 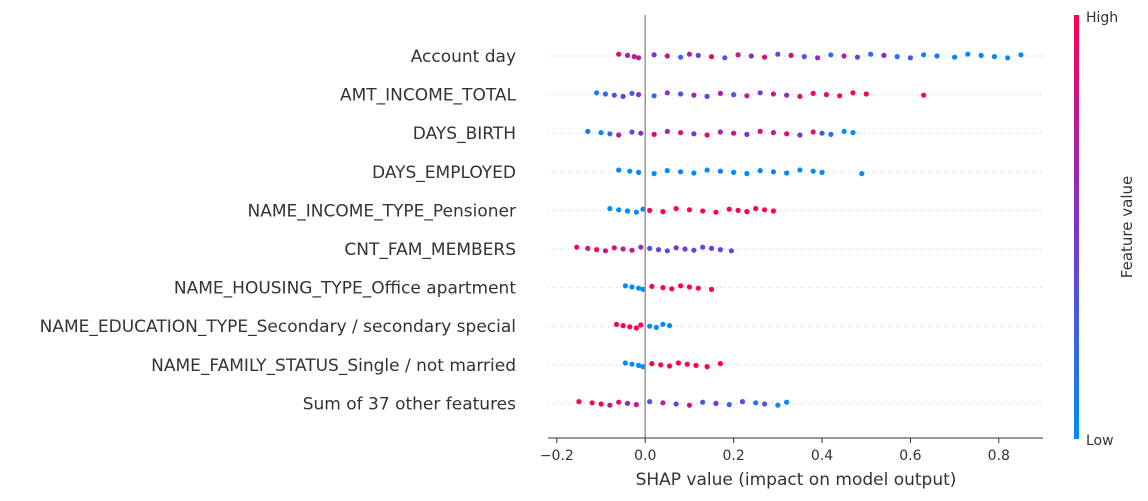 I want to click on x-tick-label: 0.4, so click(x=822, y=456).